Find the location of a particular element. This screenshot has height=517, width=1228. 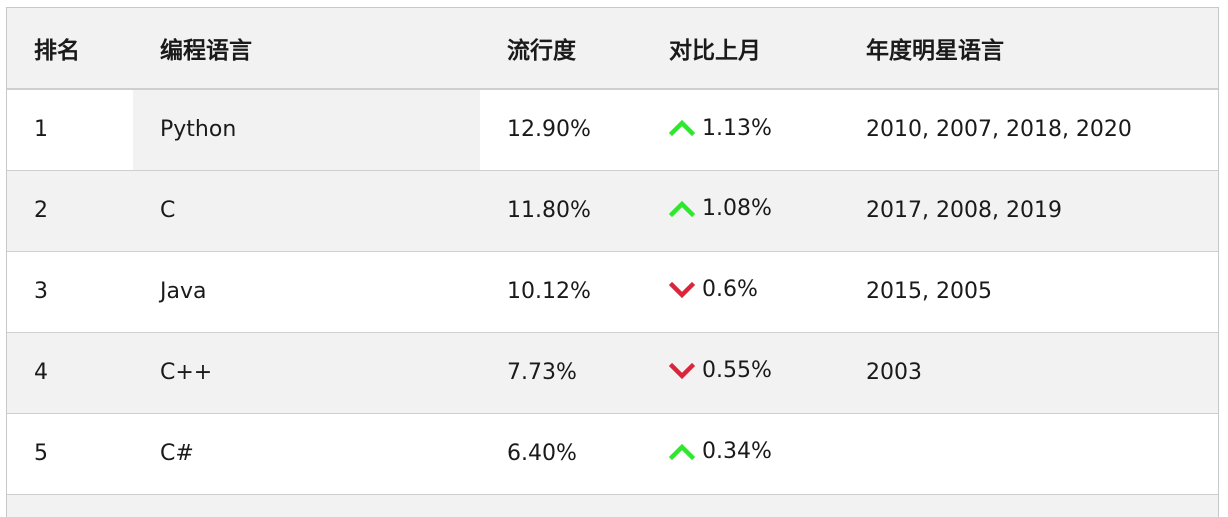

change-cell: 0.55% is located at coordinates (740, 372).